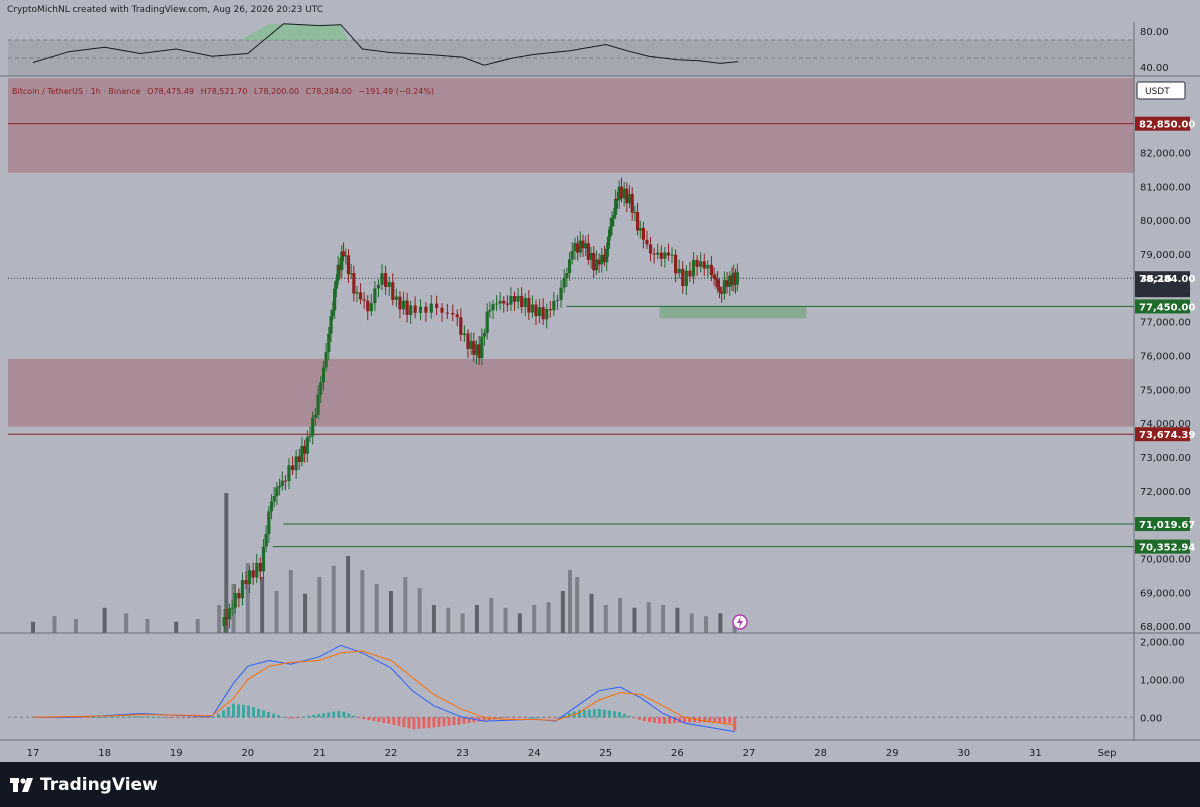  What do you see at coordinates (224, 91) in the screenshot?
I see `legend-high: H78,521.70` at bounding box center [224, 91].